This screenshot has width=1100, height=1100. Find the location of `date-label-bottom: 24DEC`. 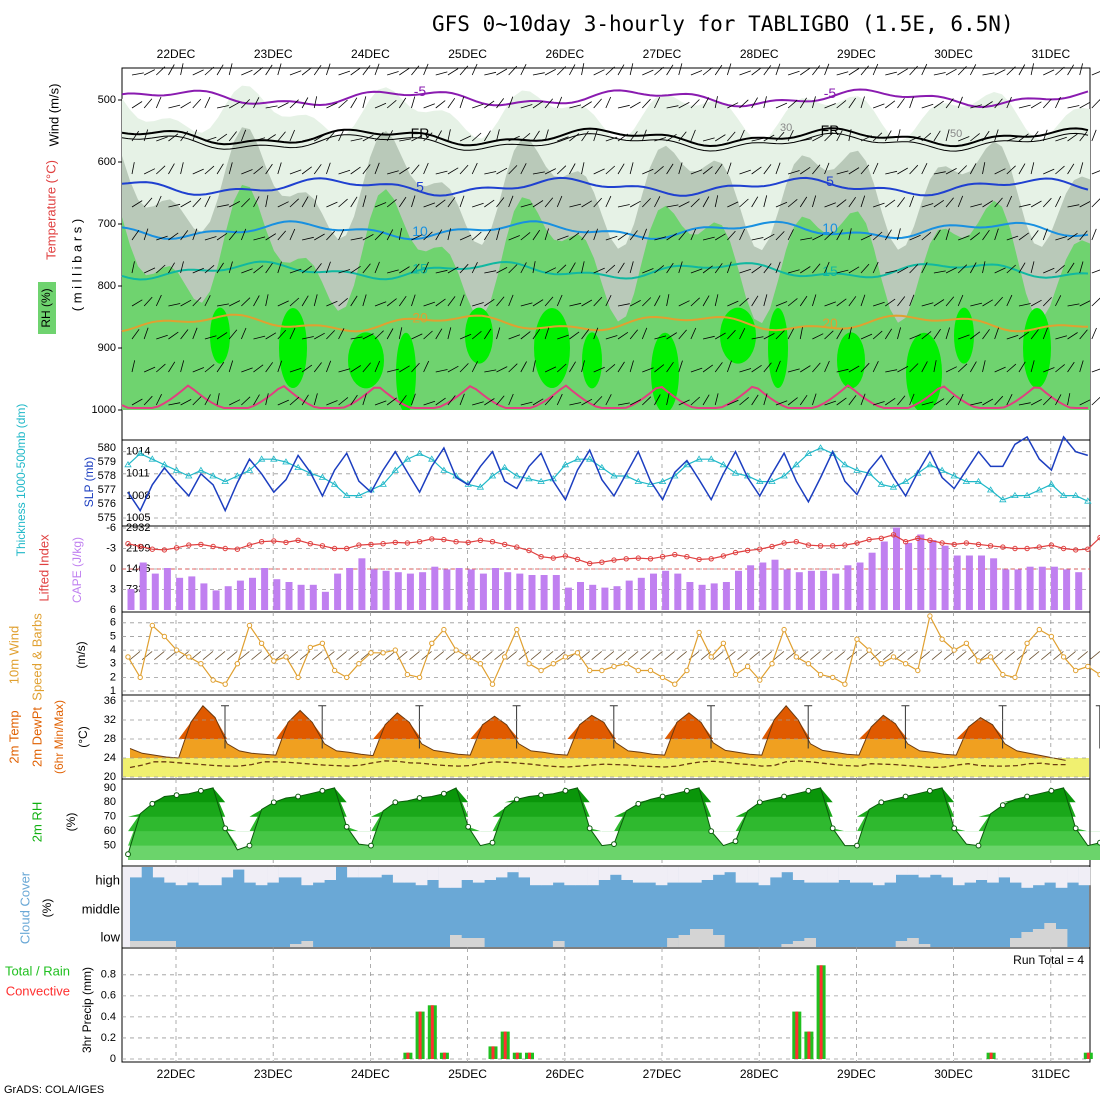

date-label-bottom: 24DEC is located at coordinates (370, 1074).